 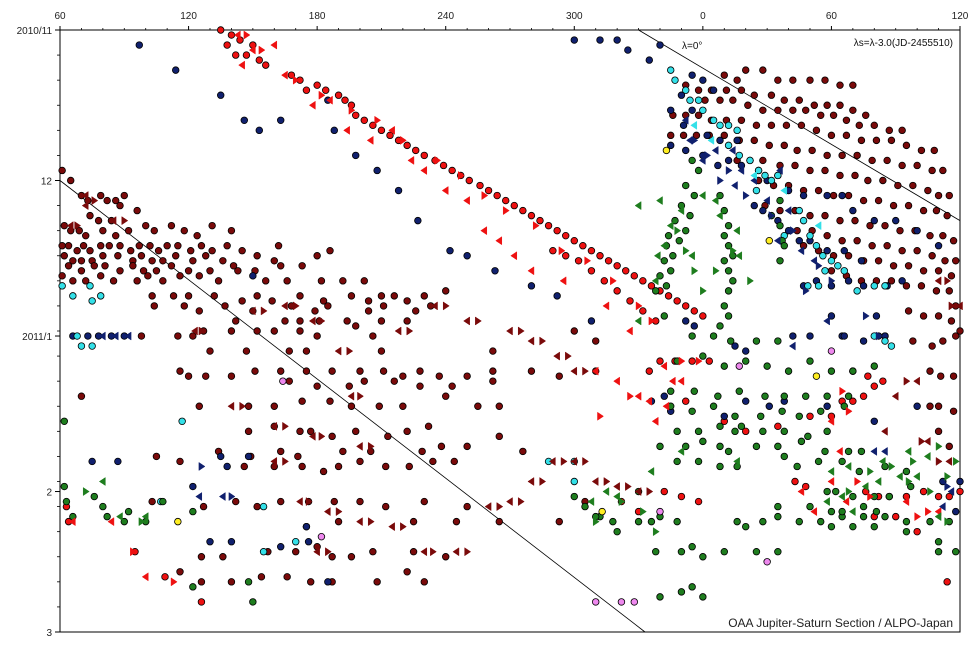 I want to click on spot-marker-cyan, so click(x=713, y=120).